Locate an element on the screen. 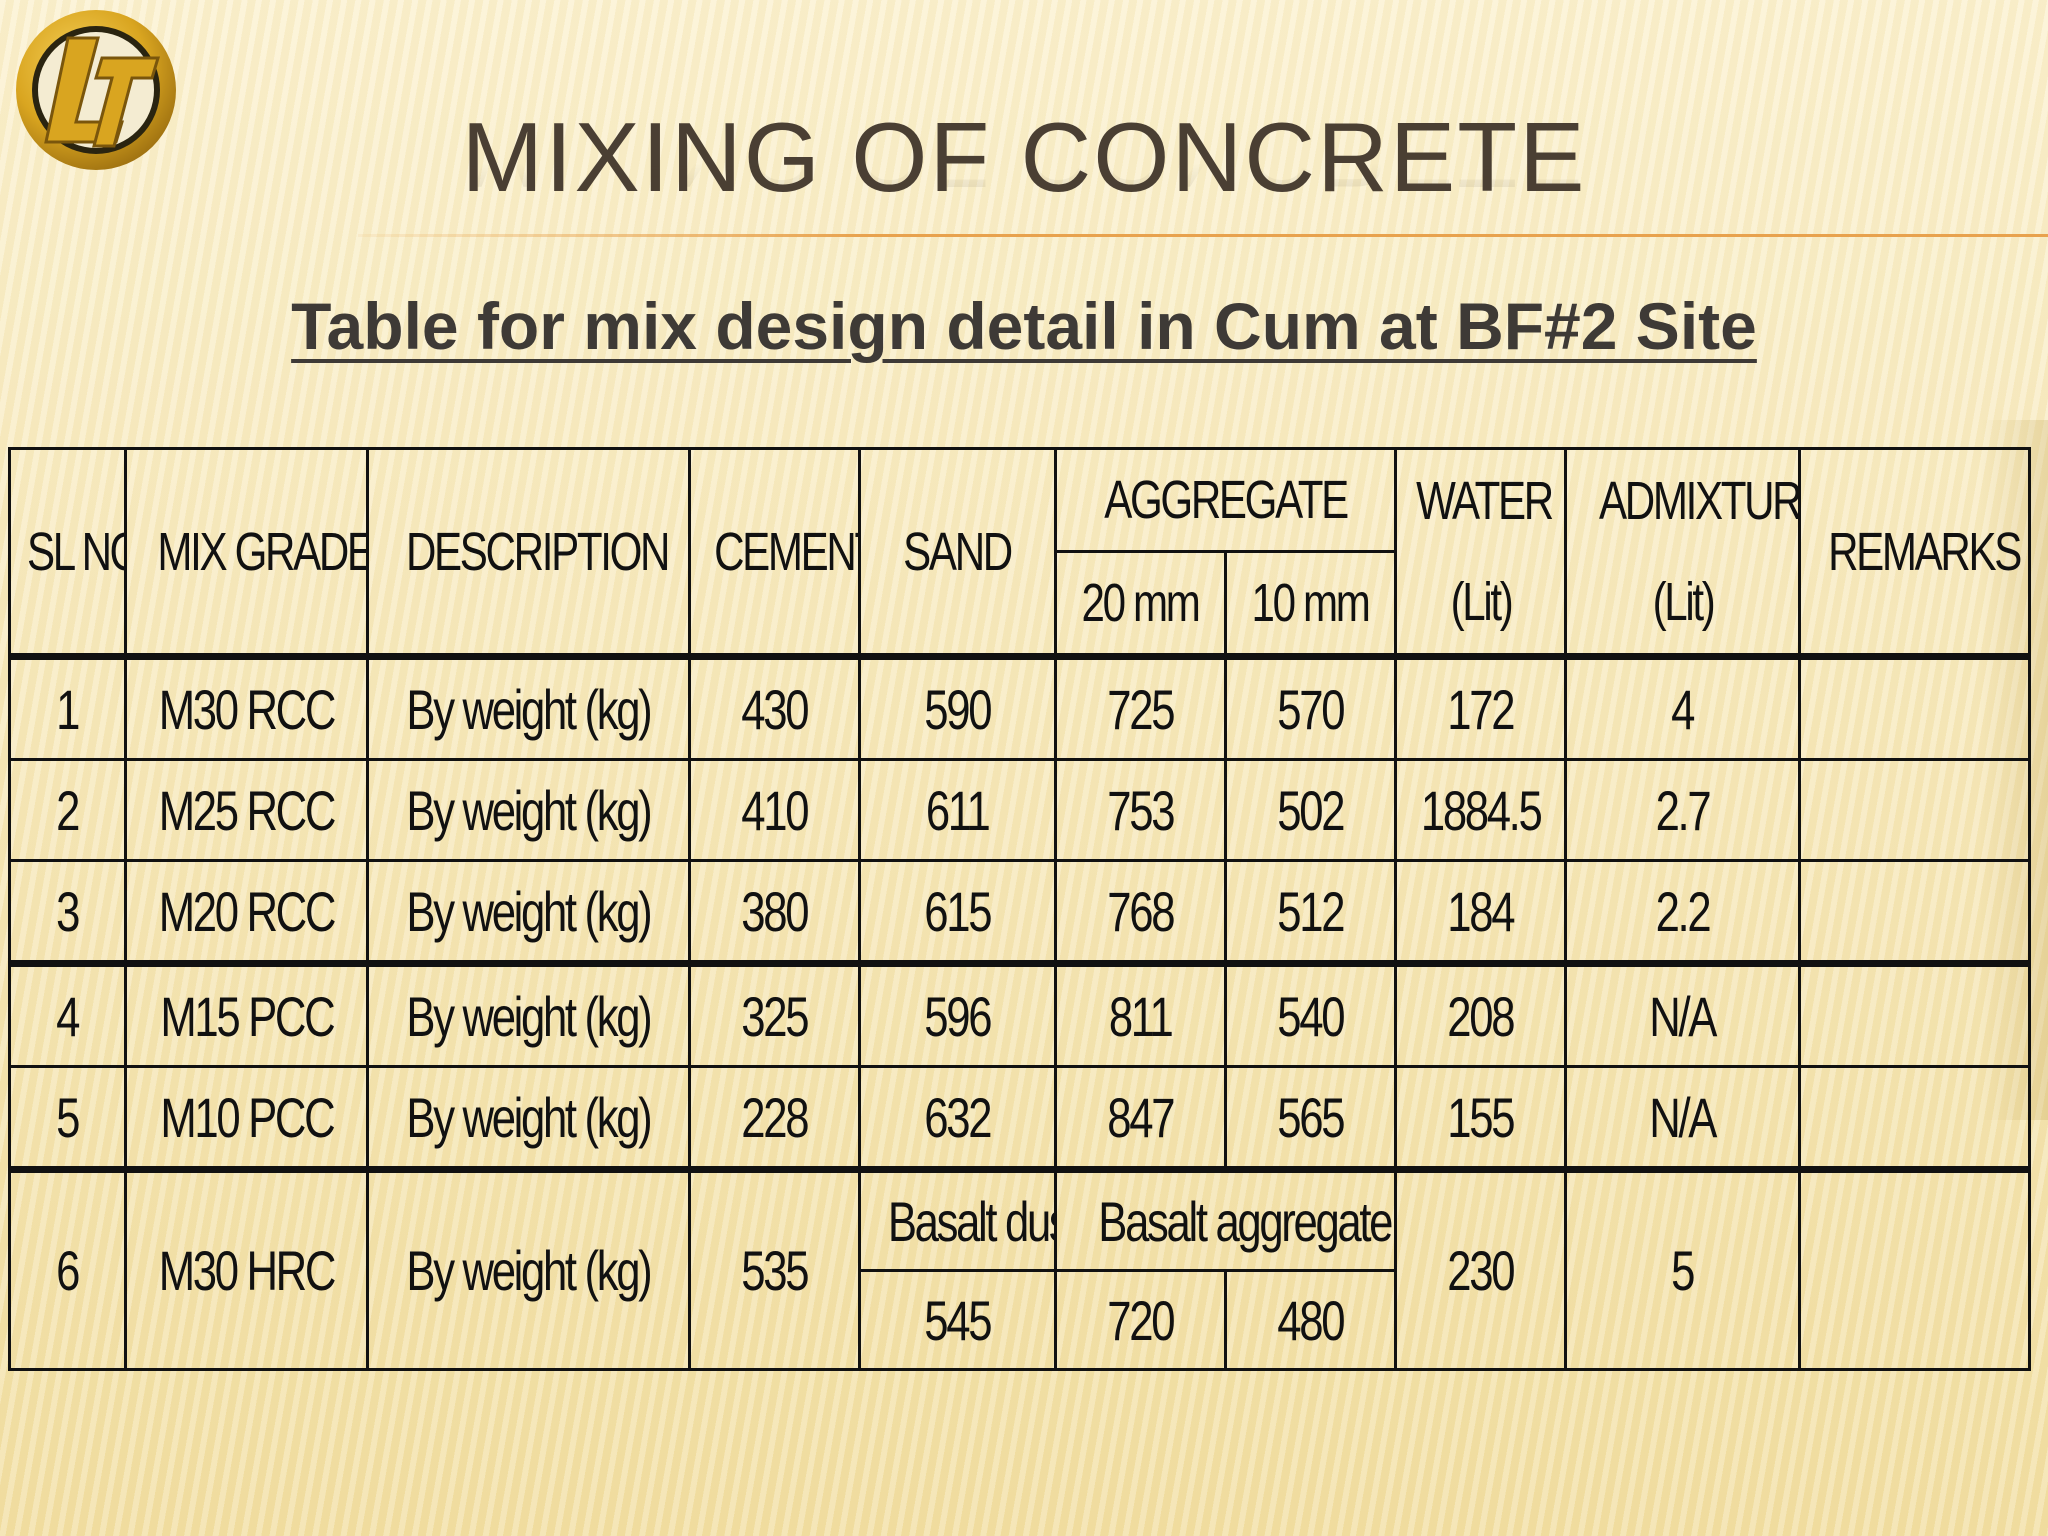  header-sand: SAND is located at coordinates (957, 553).